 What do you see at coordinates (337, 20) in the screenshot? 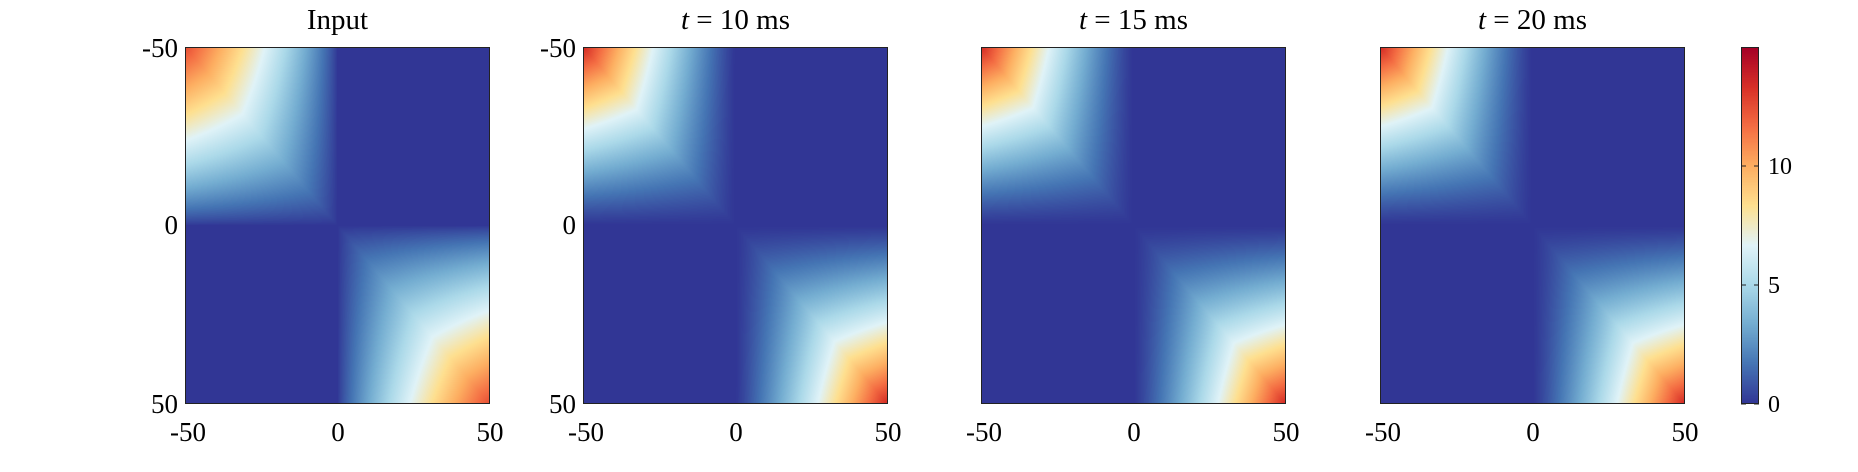
I see `panel-title-input: Input` at bounding box center [337, 20].